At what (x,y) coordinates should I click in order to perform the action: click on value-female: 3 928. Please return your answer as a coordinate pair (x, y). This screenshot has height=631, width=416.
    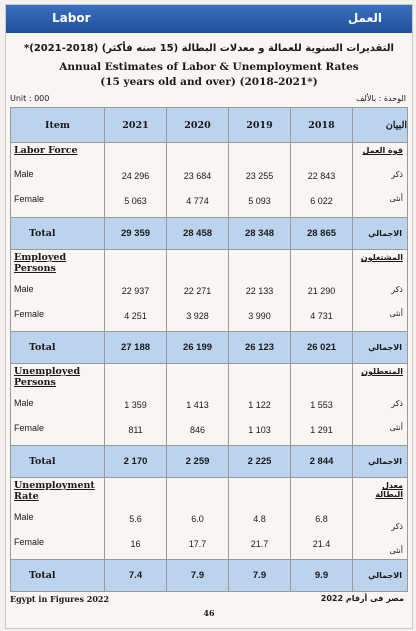
    Looking at the image, I should click on (197, 316).